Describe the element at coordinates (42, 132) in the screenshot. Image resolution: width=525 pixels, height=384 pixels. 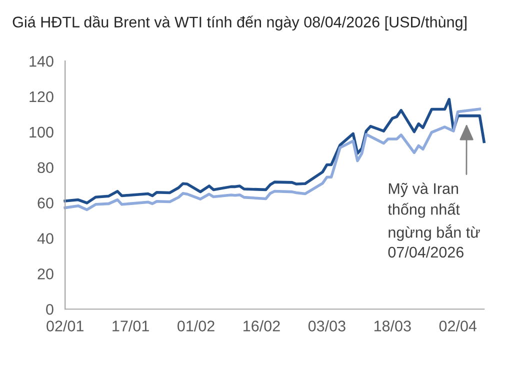
I see `y-tick-label: 100` at that location.